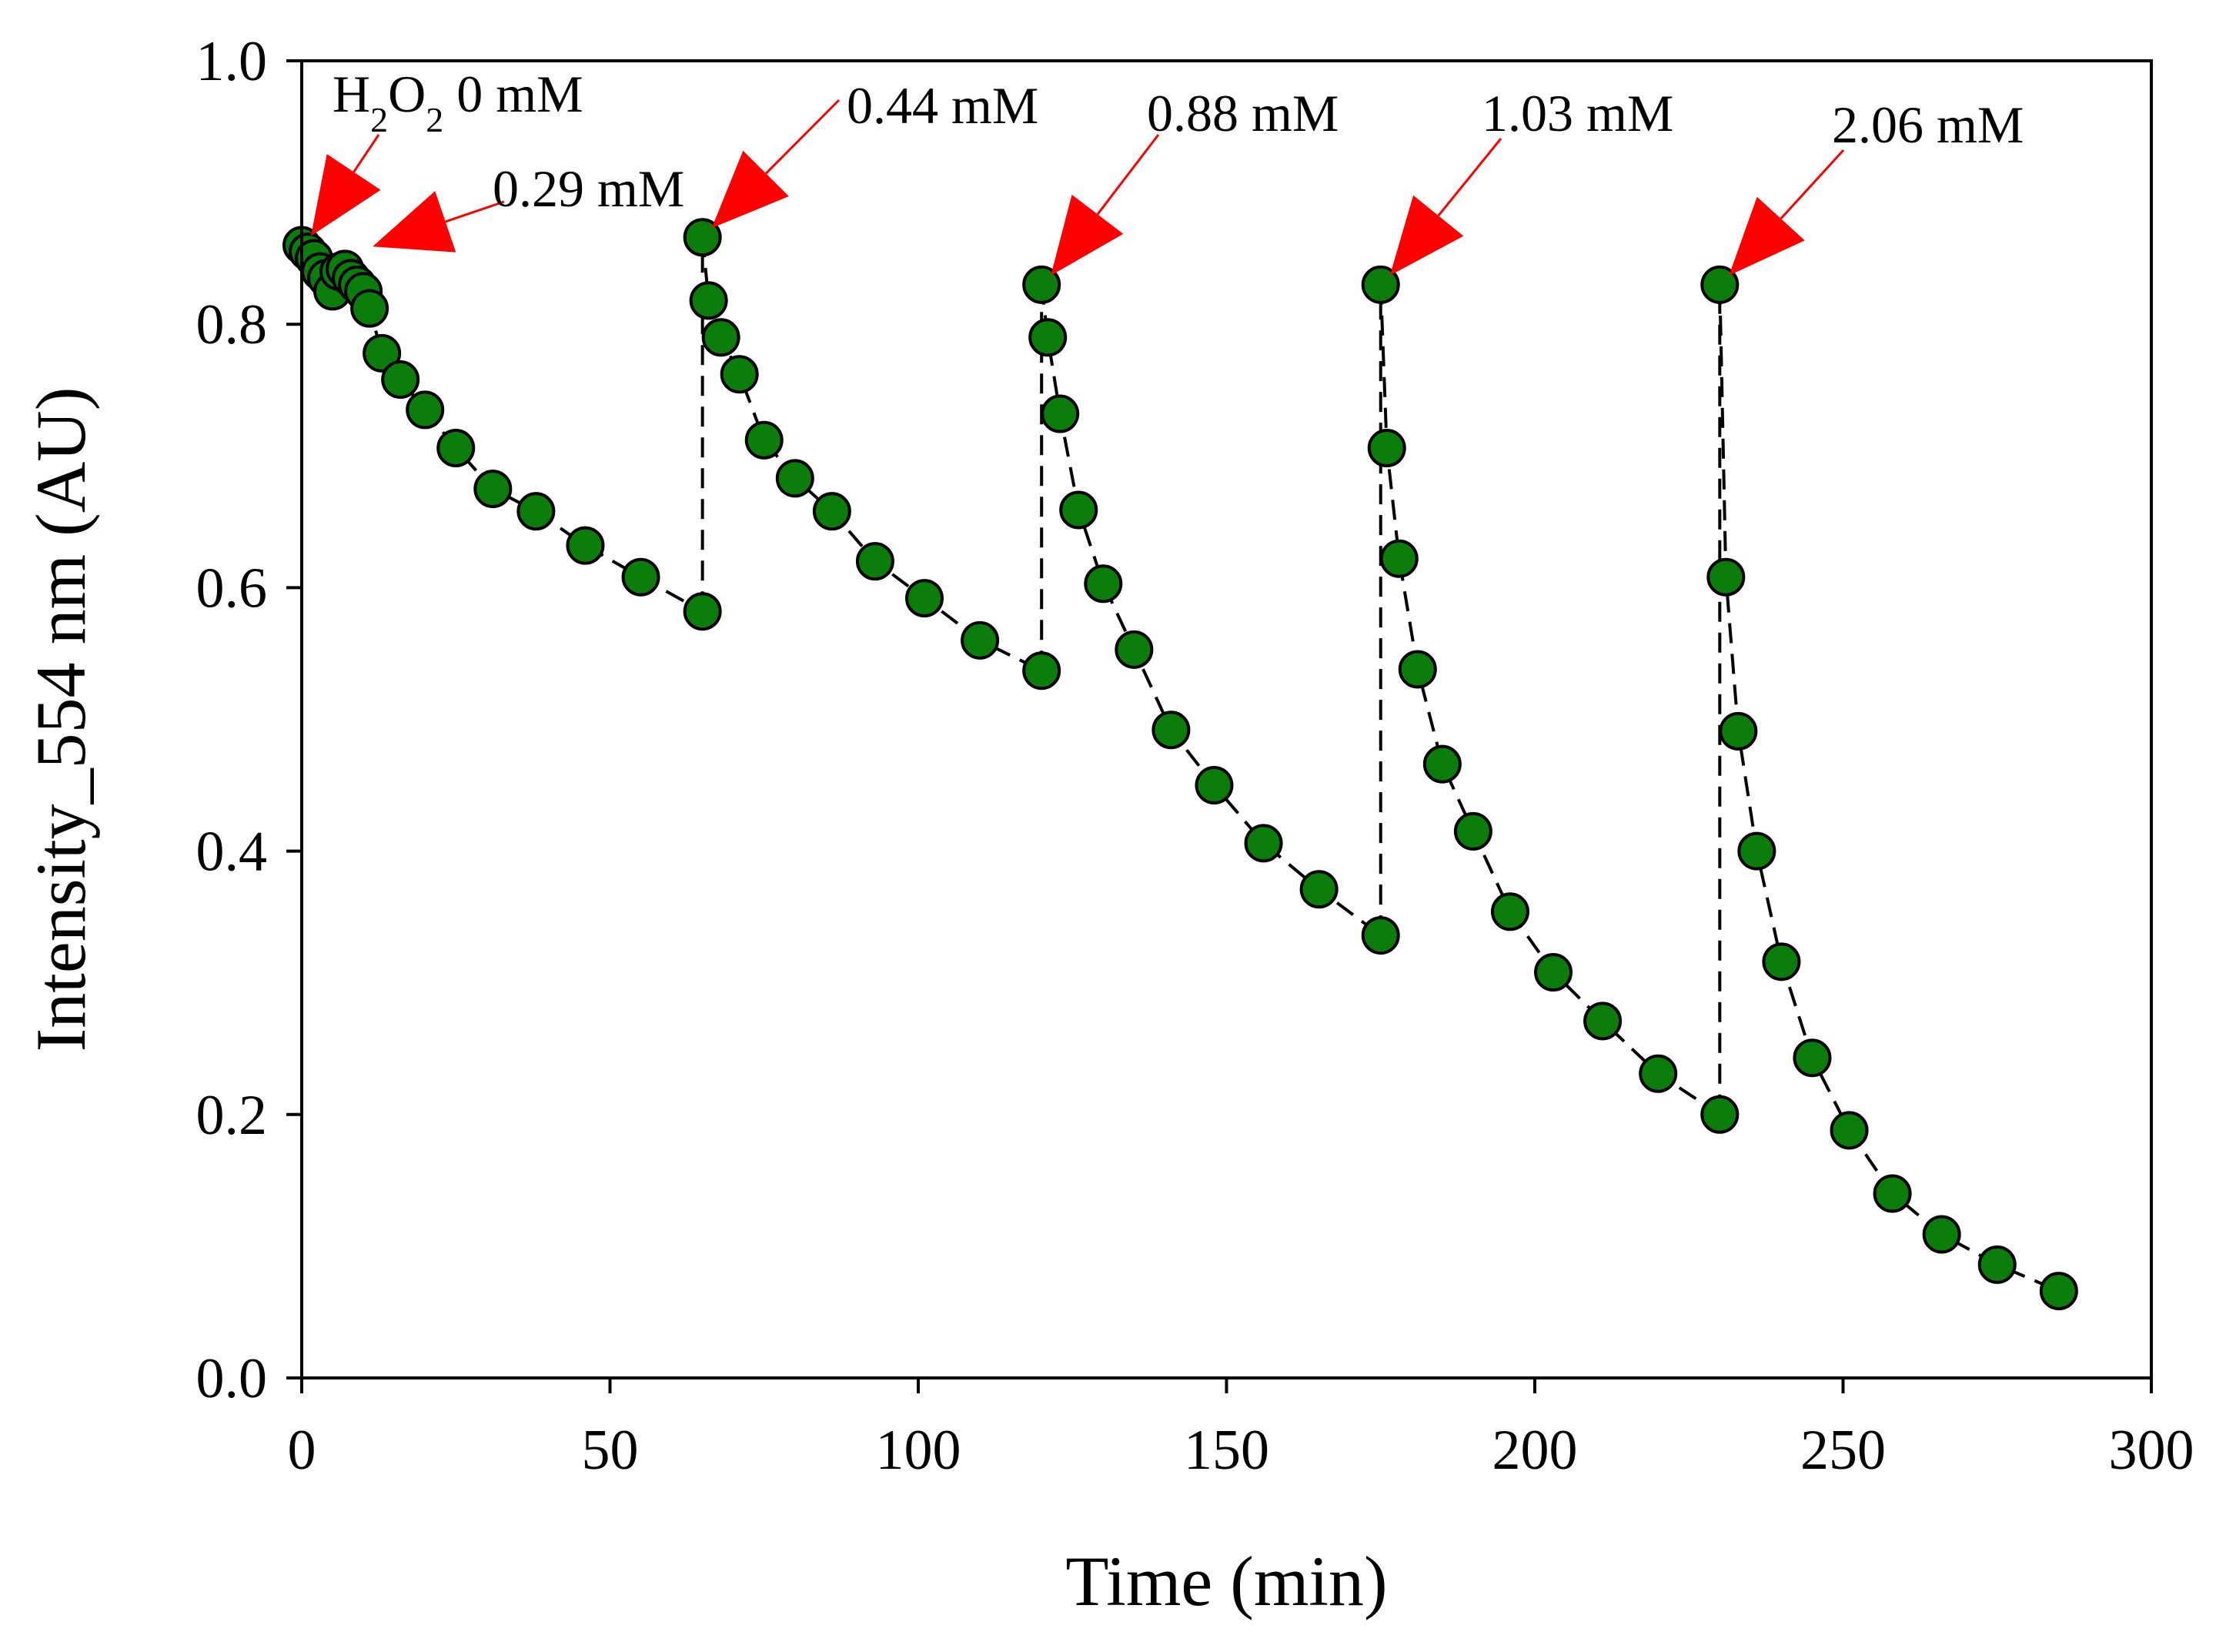 This screenshot has height=1652, width=2236. Describe the element at coordinates (1843, 1450) in the screenshot. I see `x-tick-label: 250` at that location.